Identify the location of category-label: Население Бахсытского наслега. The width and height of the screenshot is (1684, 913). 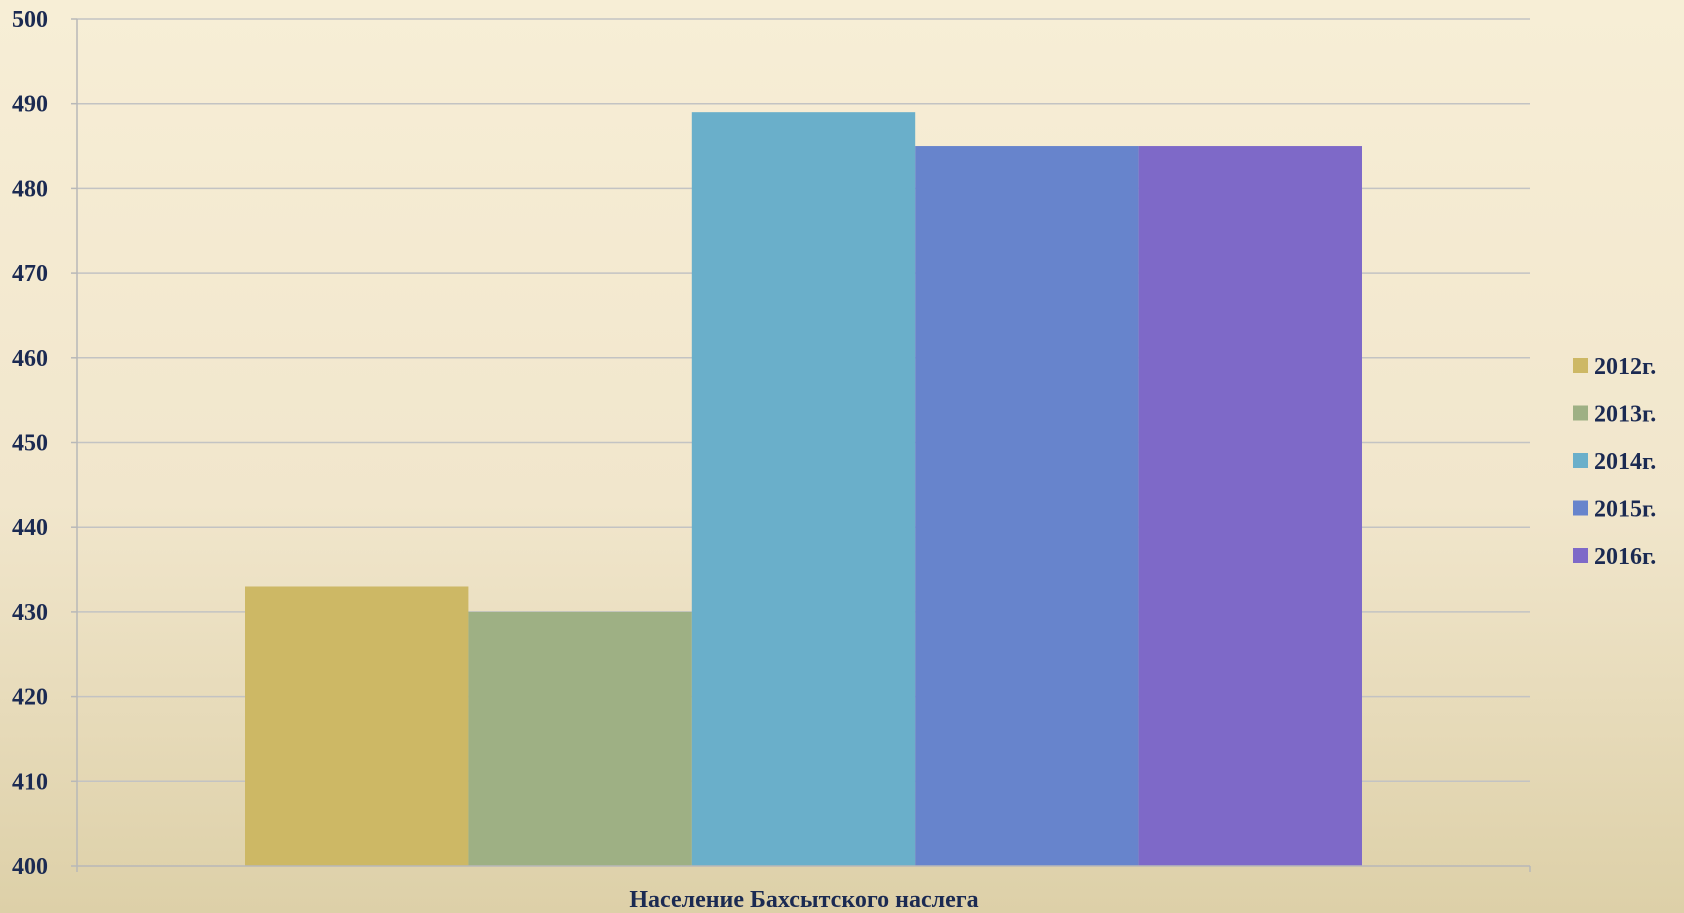
(803, 900).